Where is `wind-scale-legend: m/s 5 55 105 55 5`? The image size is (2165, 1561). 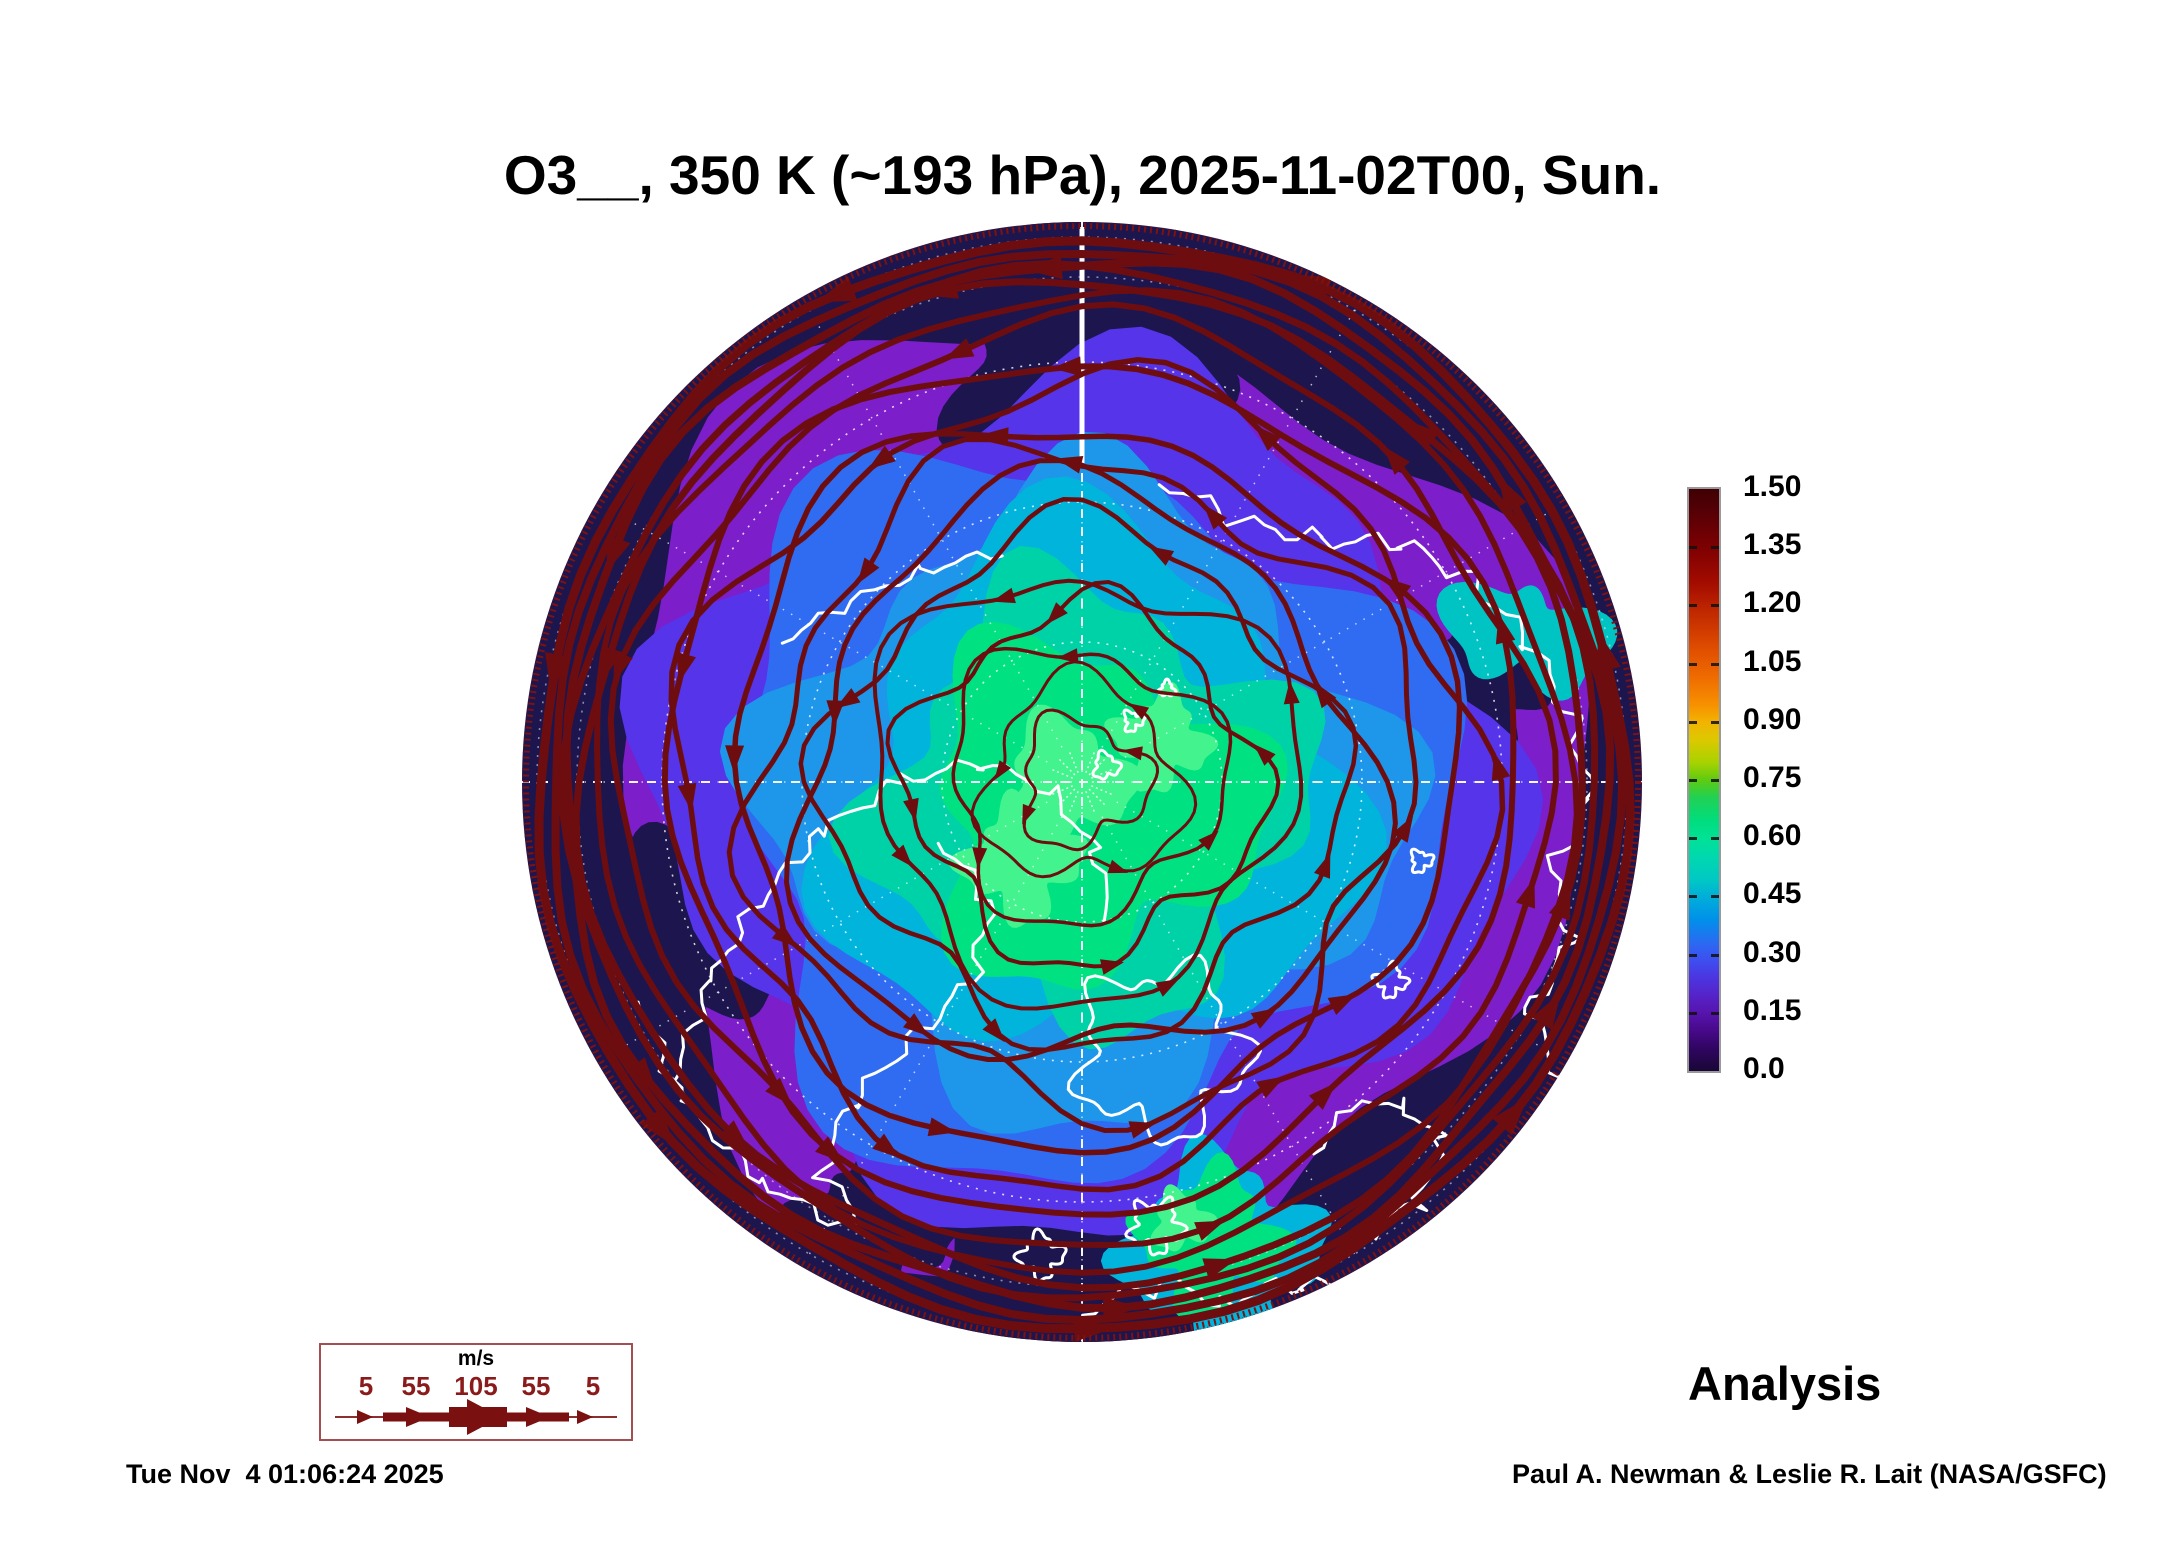 wind-scale-legend: m/s 5 55 105 55 5 is located at coordinates (476, 1392).